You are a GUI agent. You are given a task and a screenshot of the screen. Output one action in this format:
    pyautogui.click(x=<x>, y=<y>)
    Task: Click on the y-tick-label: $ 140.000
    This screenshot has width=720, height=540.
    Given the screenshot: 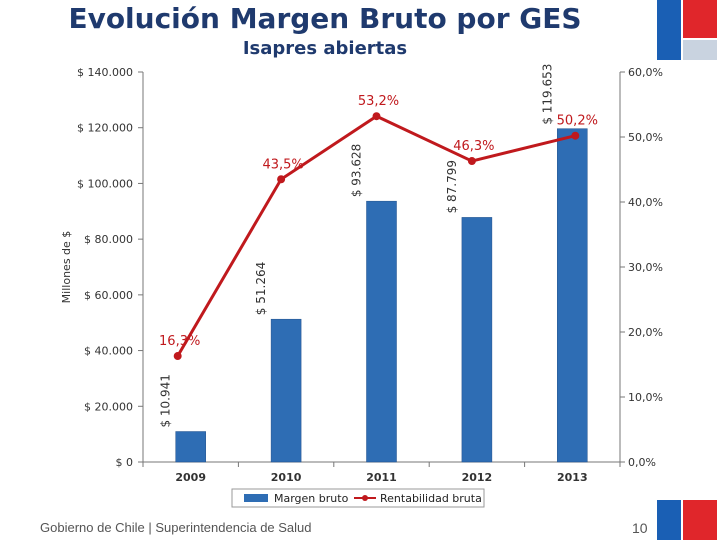 What is the action you would take?
    pyautogui.click(x=105, y=72)
    